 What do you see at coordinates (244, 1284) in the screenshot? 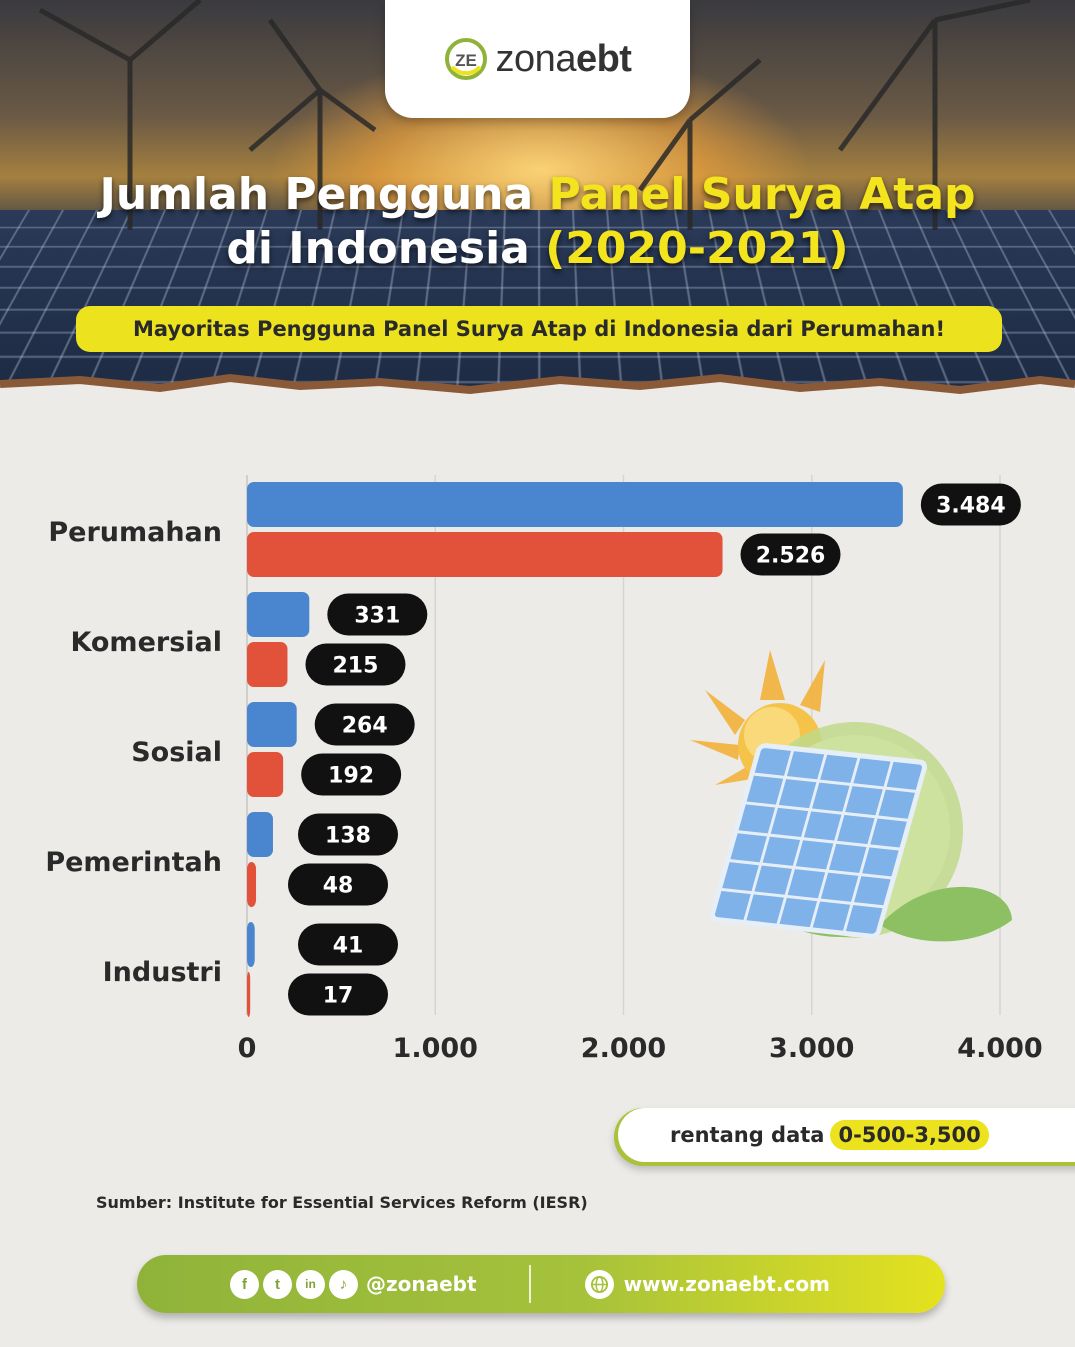
I see `facebook-icon: f` at bounding box center [244, 1284].